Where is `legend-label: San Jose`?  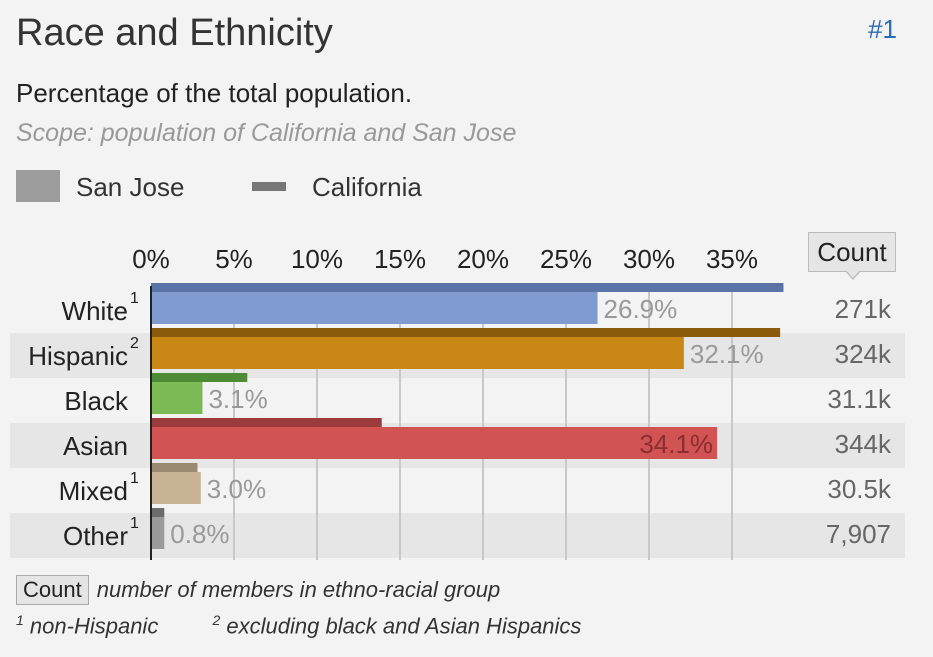 legend-label: San Jose is located at coordinates (130, 187).